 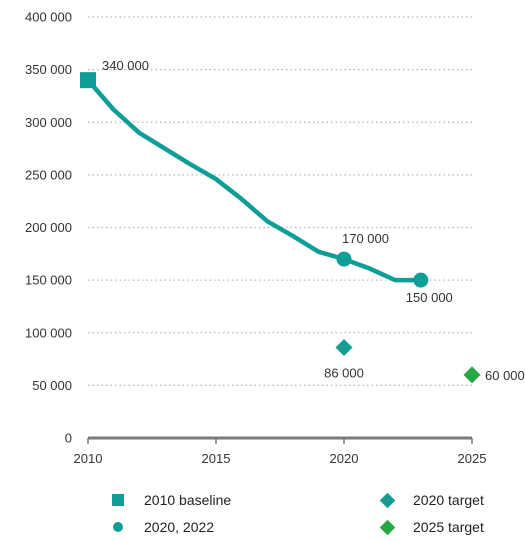 What do you see at coordinates (48, 174) in the screenshot?
I see `y-tick-label: 250 000` at bounding box center [48, 174].